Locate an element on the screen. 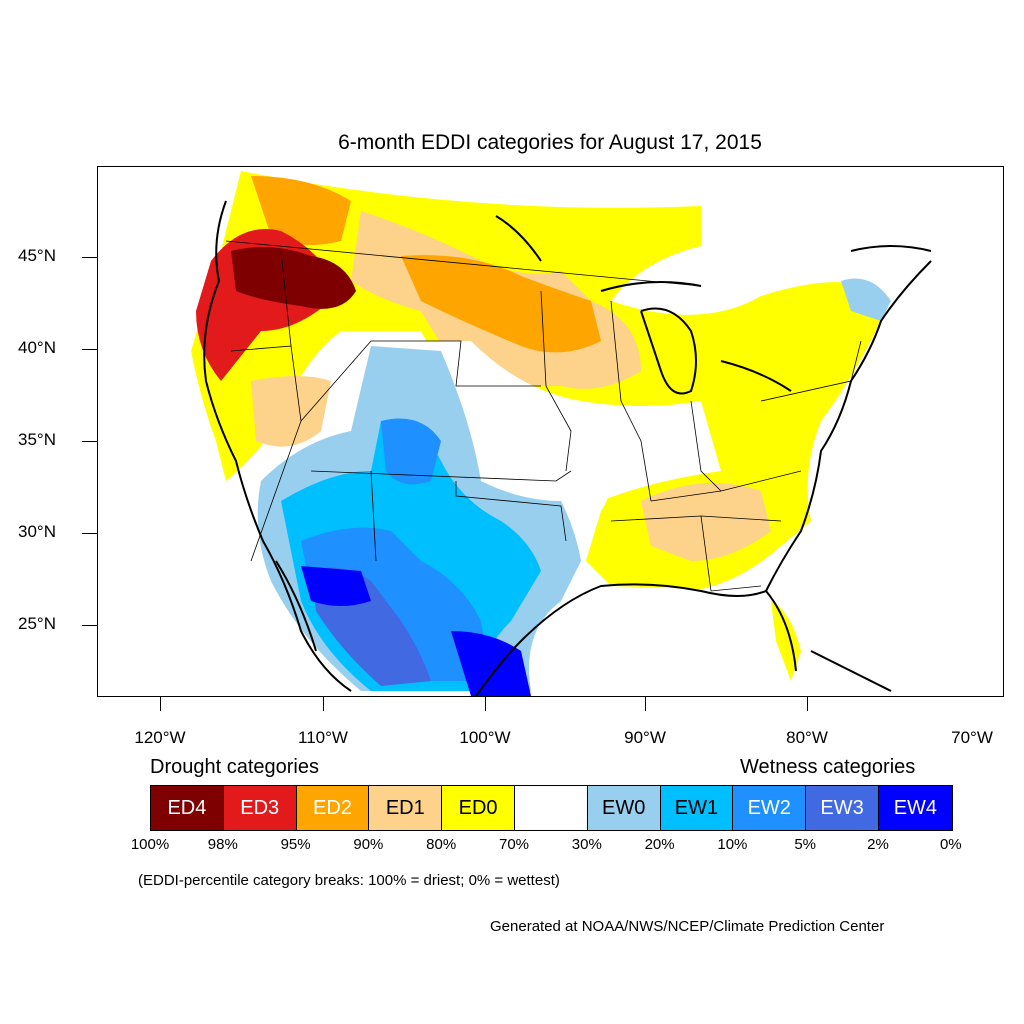 The image size is (1024, 1024). legend-break-label: 70% is located at coordinates (514, 844).